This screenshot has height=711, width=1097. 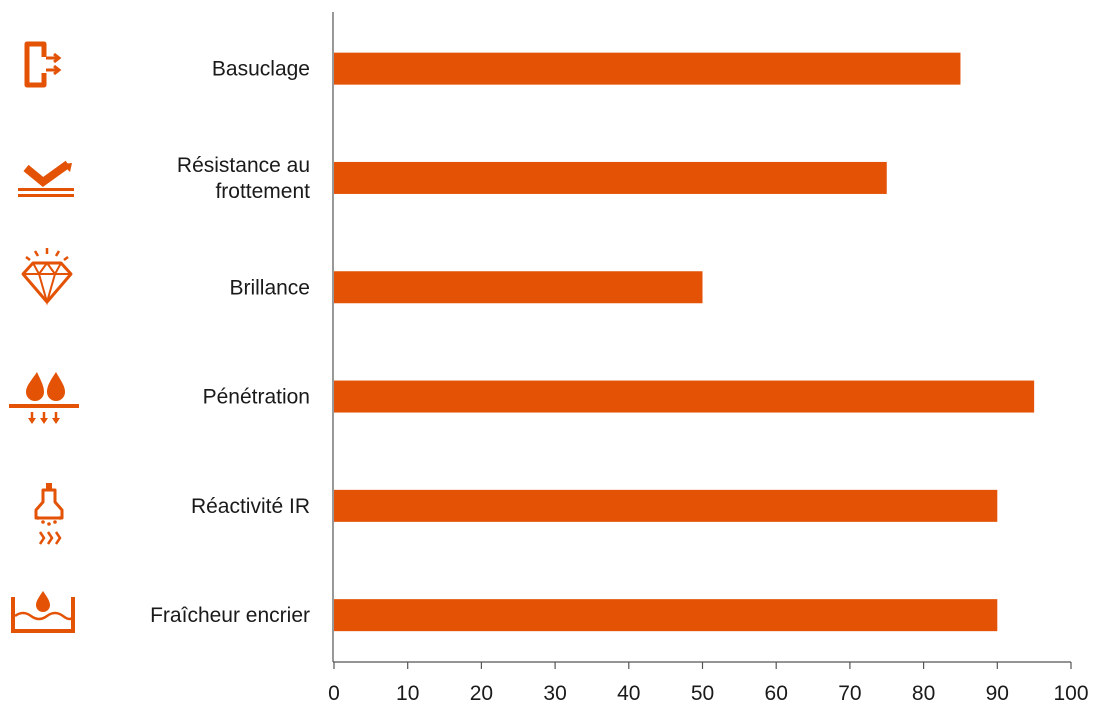 What do you see at coordinates (250, 506) in the screenshot?
I see `category-label: Réactivité IR` at bounding box center [250, 506].